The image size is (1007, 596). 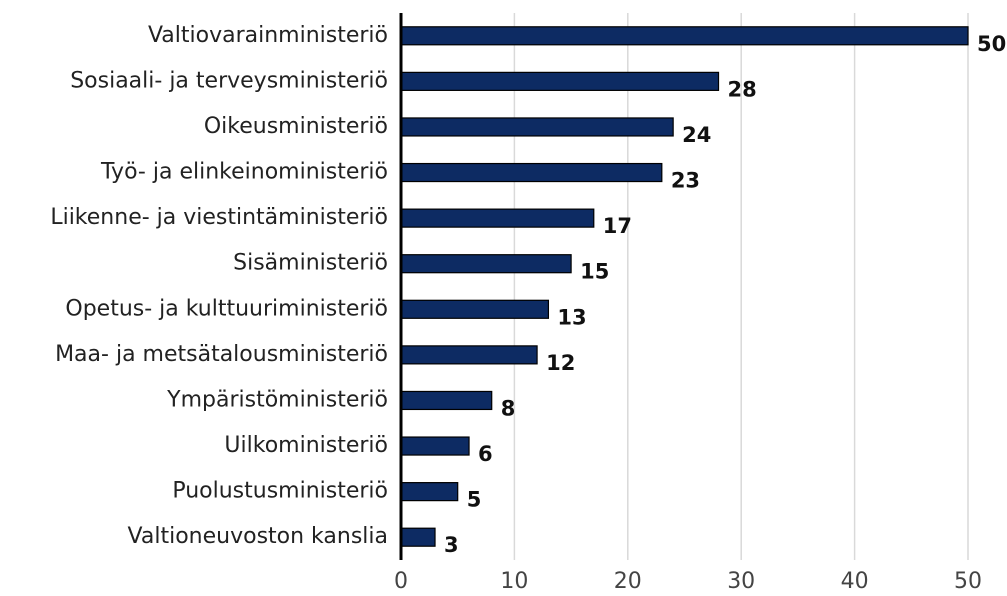 I want to click on value-label: 5, so click(x=474, y=500).